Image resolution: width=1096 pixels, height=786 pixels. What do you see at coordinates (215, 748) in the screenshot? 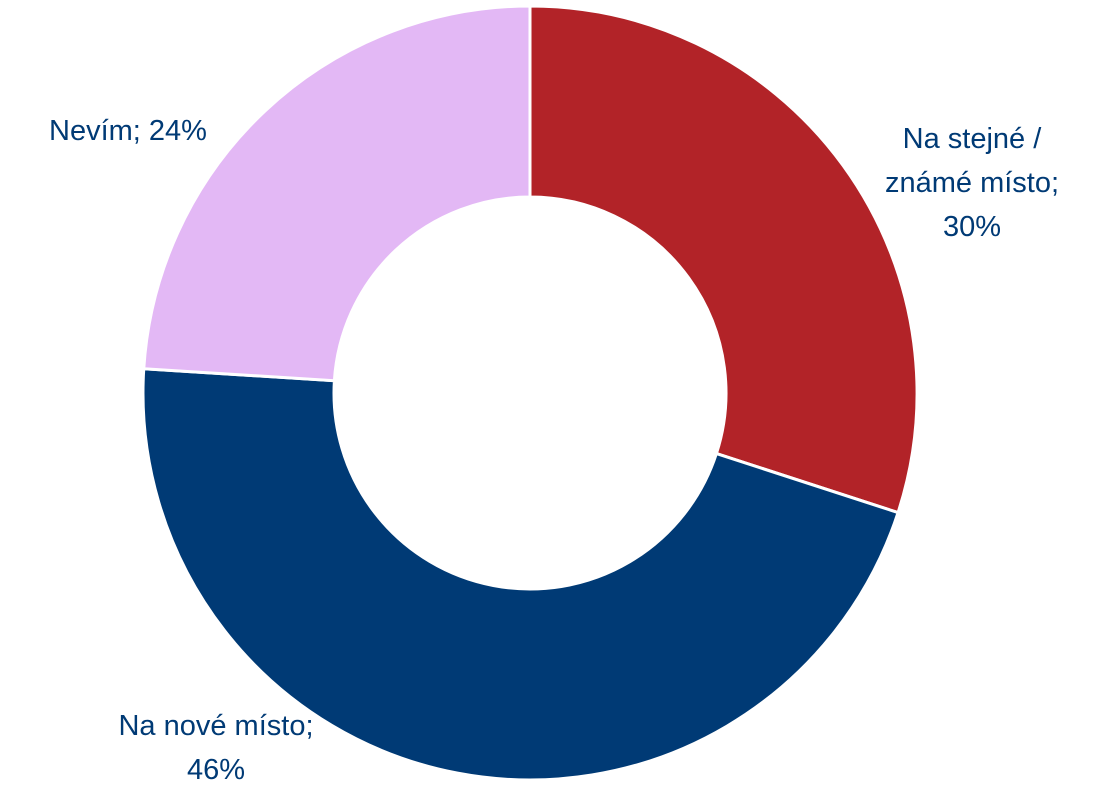
I see `slice-label: Na nové místo; 46%` at bounding box center [215, 748].